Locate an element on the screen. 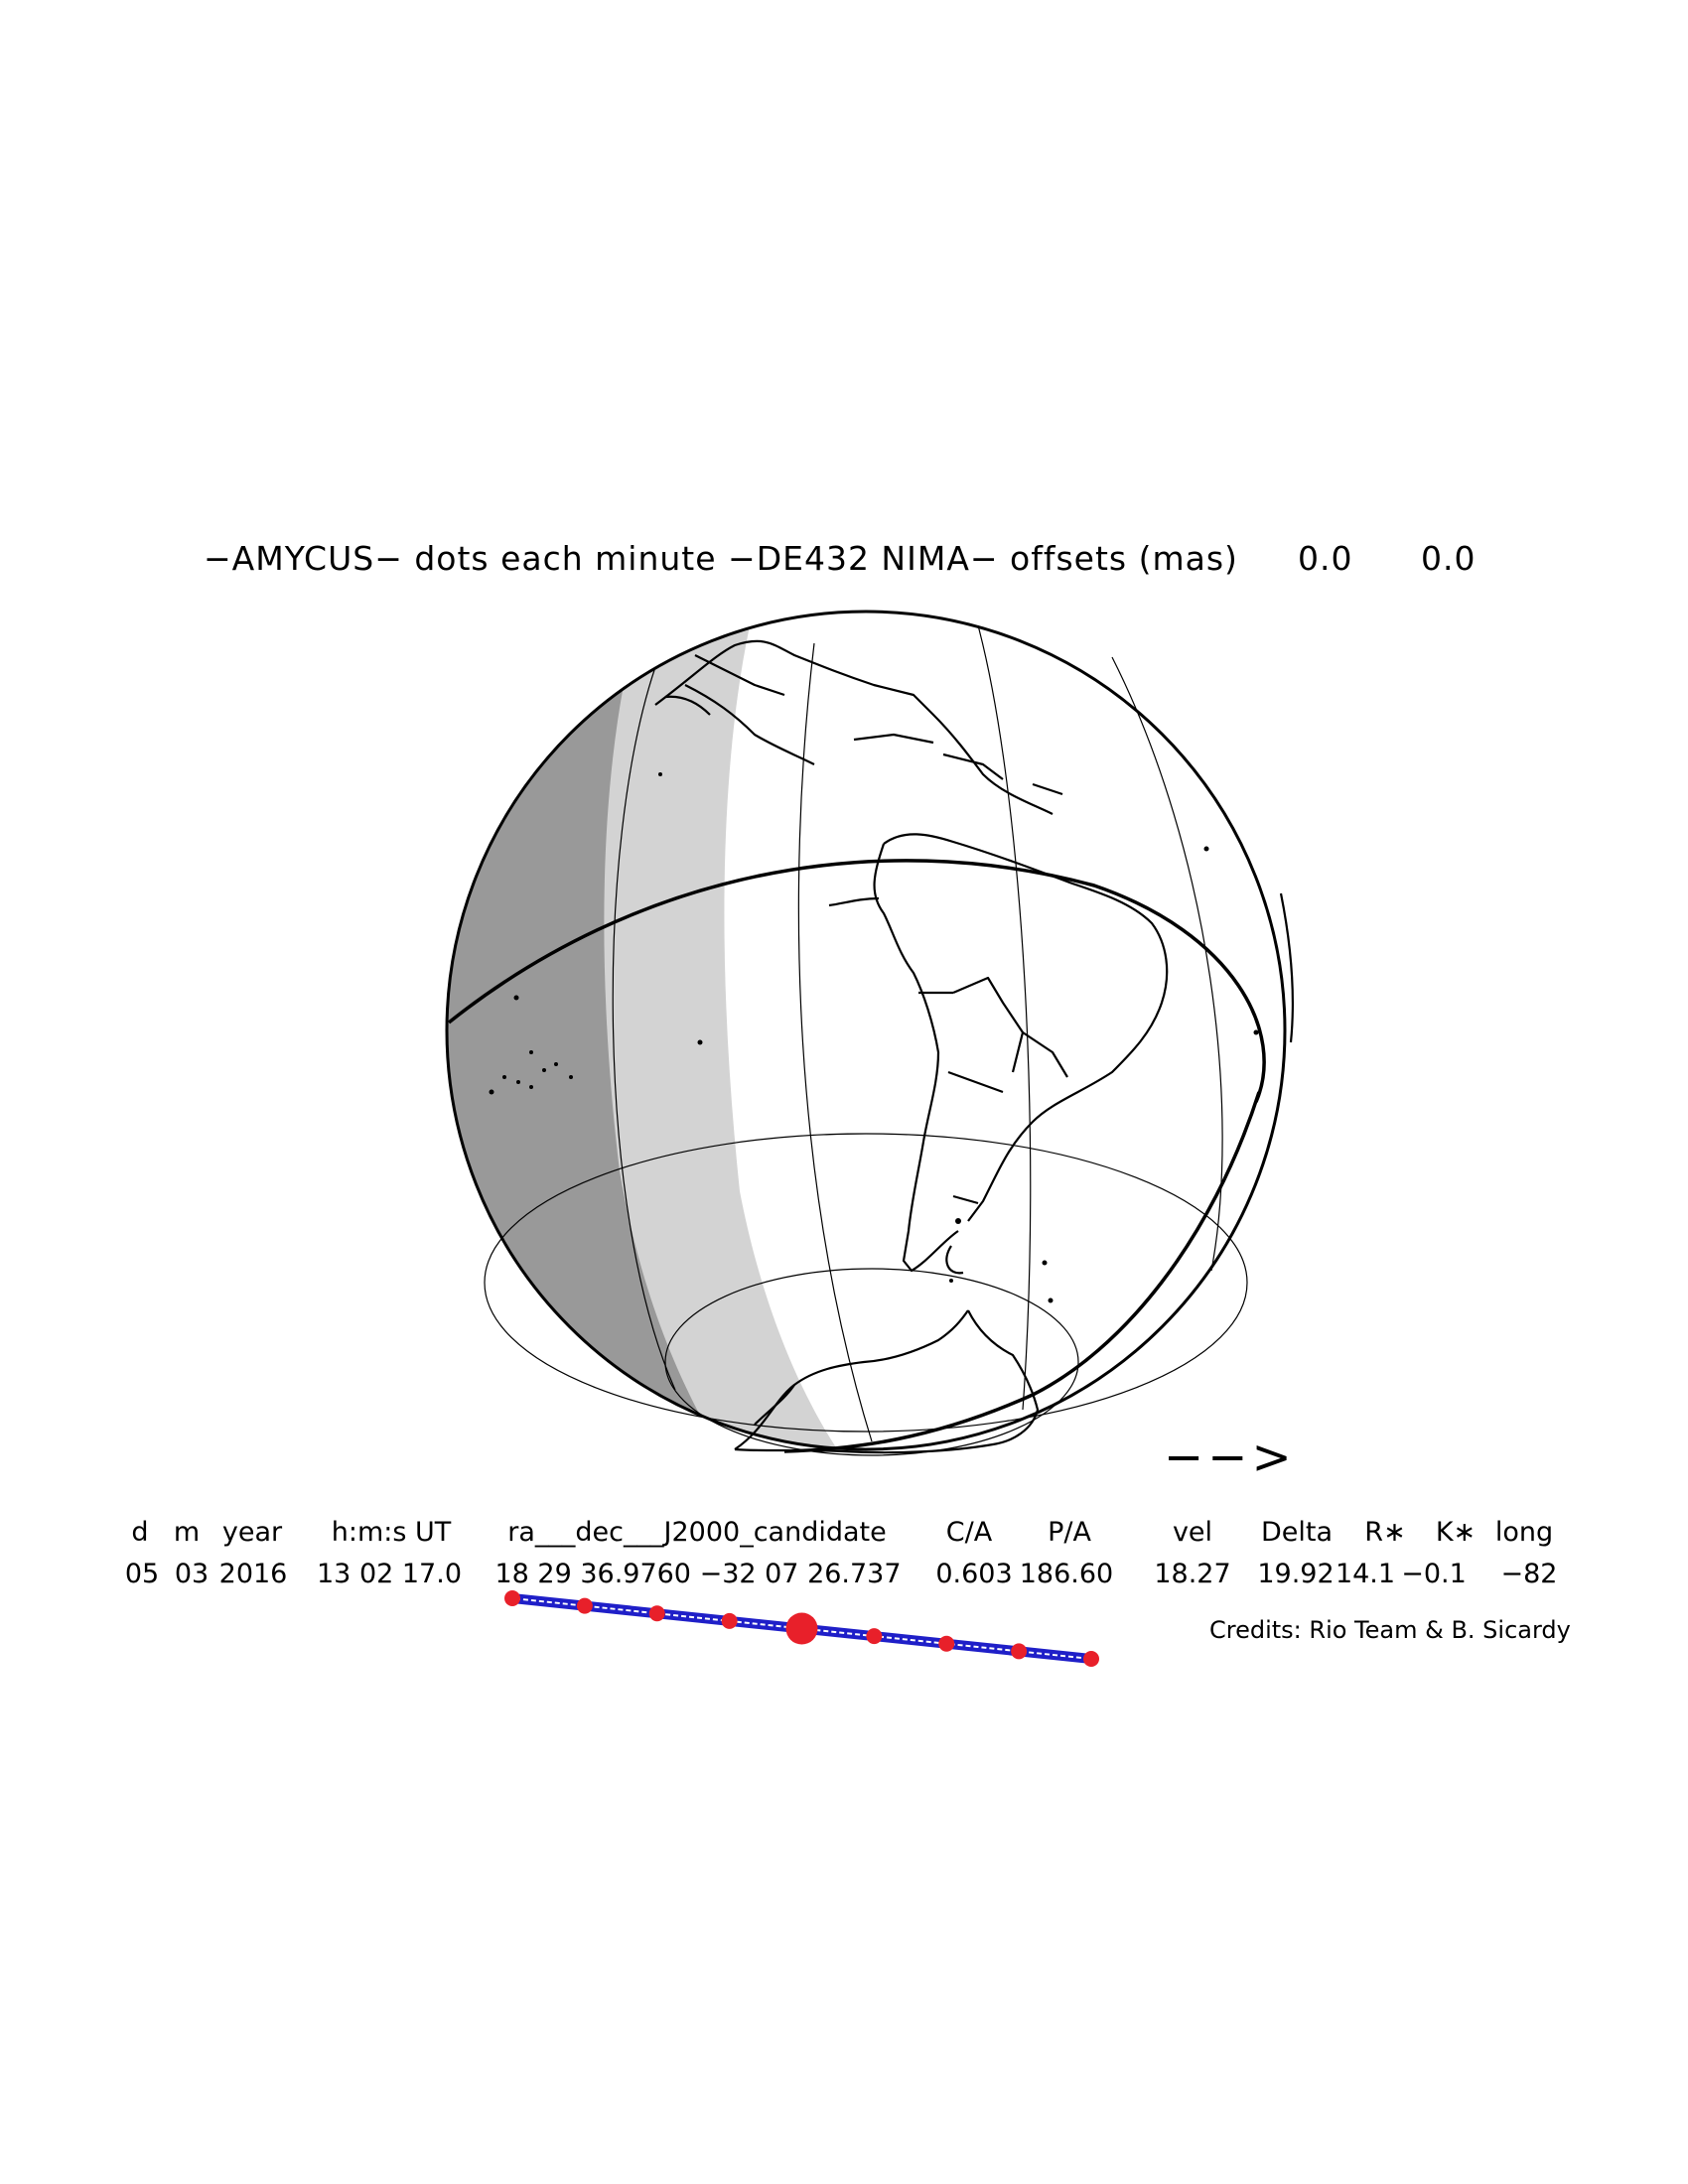 The height and width of the screenshot is (2184, 1688). header-year: year is located at coordinates (252, 1532).